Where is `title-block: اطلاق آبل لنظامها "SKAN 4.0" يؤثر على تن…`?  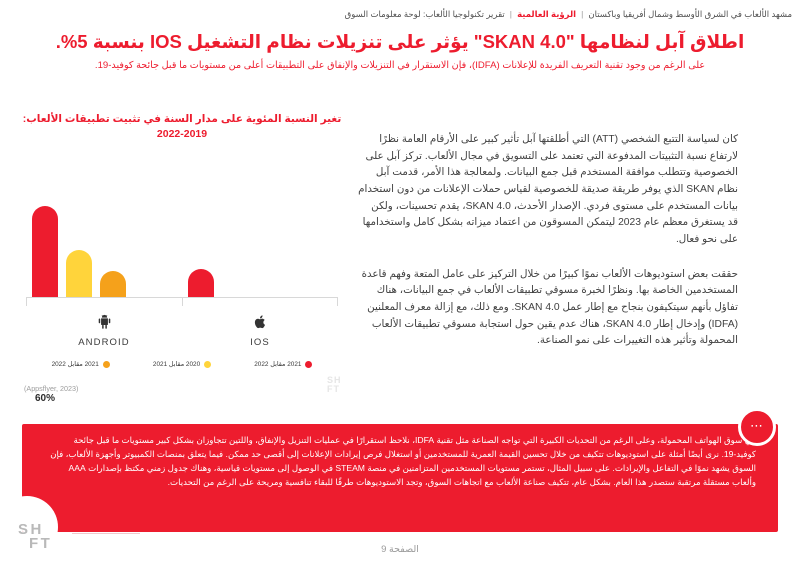 title-block: اطلاق آبل لنظامها "SKAN 4.0" يؤثر على تن… is located at coordinates (400, 52).